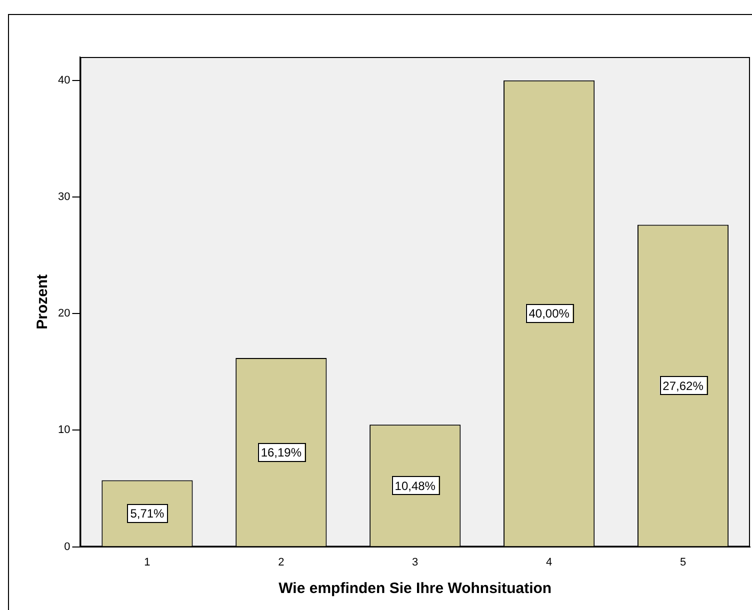 The image size is (752, 610). I want to click on y-tick-label: 30, so click(64, 196).